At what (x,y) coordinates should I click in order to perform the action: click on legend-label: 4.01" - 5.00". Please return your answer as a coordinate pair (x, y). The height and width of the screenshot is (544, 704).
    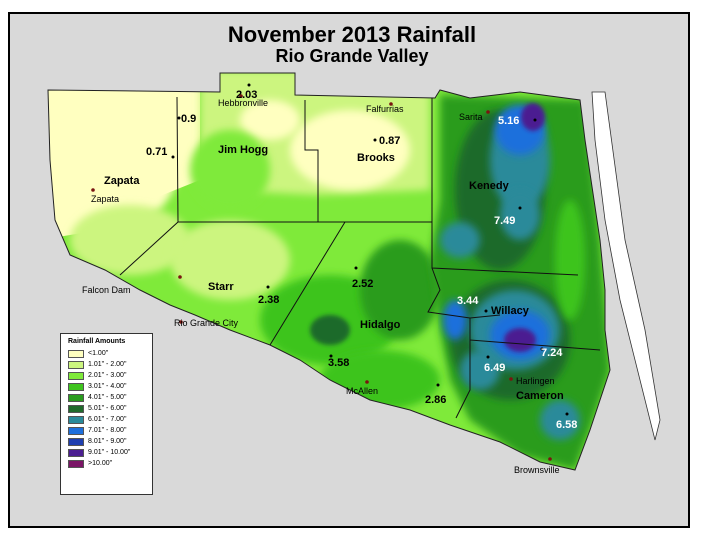
    Looking at the image, I should click on (107, 397).